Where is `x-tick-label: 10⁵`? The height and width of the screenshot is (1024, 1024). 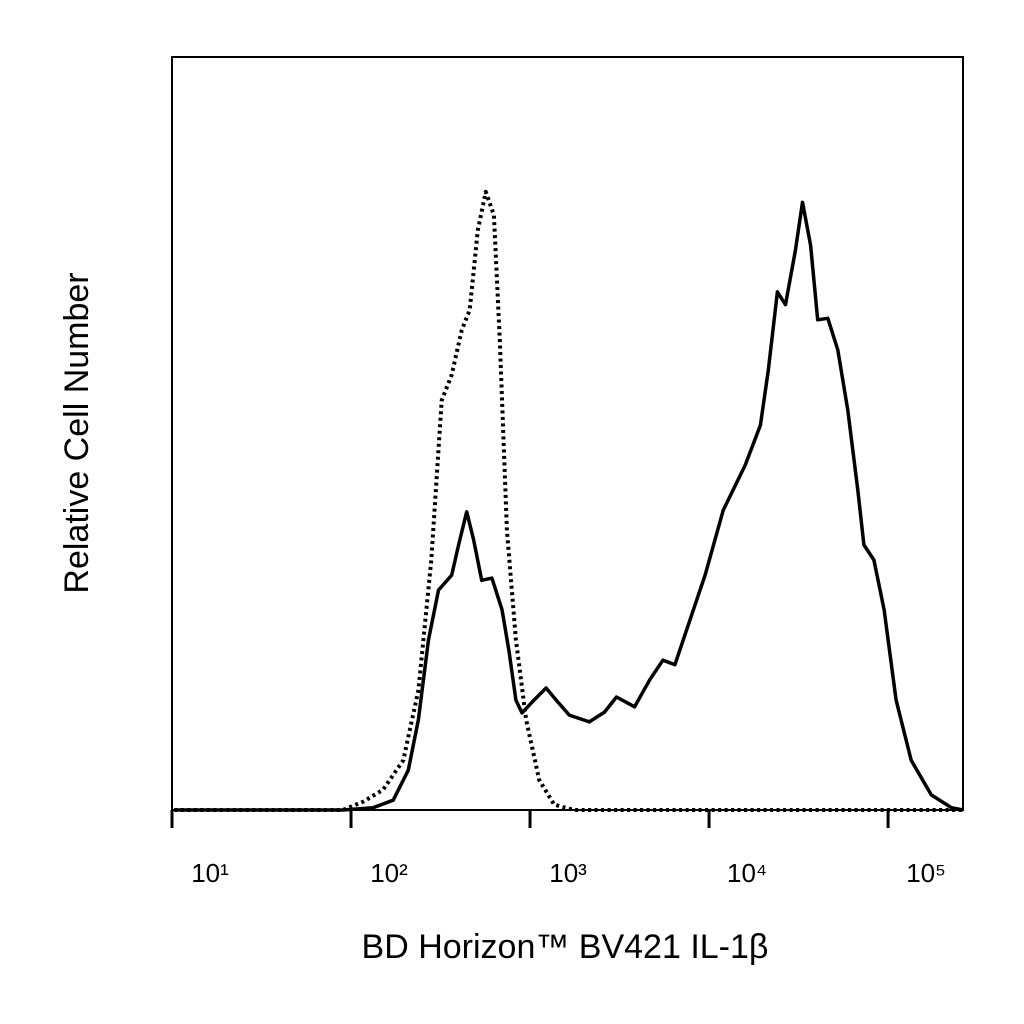 x-tick-label: 10⁵ is located at coordinates (926, 873).